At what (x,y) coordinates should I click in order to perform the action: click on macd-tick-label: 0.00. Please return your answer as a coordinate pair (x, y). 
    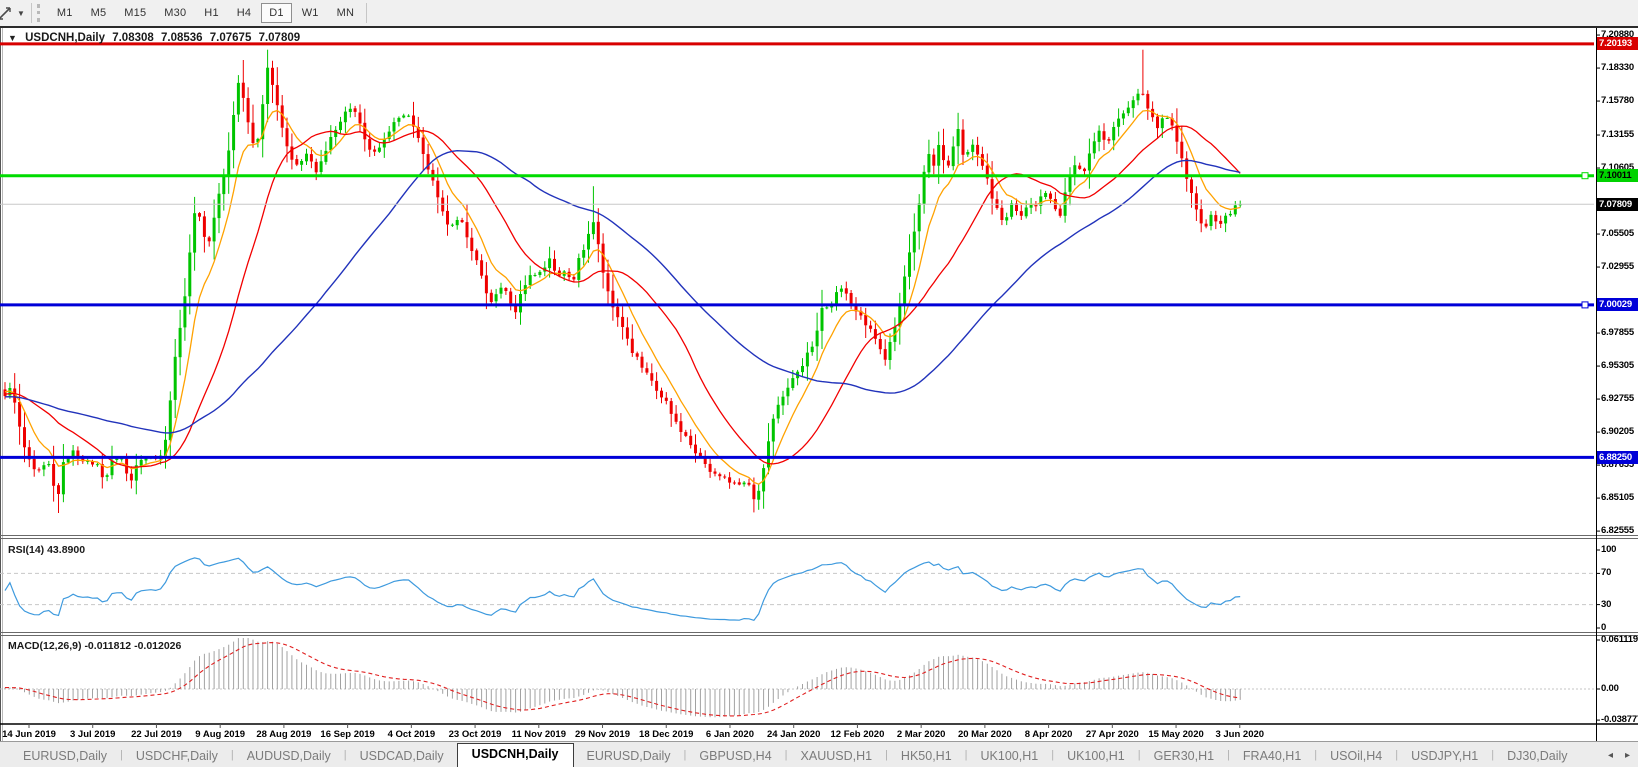
    Looking at the image, I should click on (1610, 688).